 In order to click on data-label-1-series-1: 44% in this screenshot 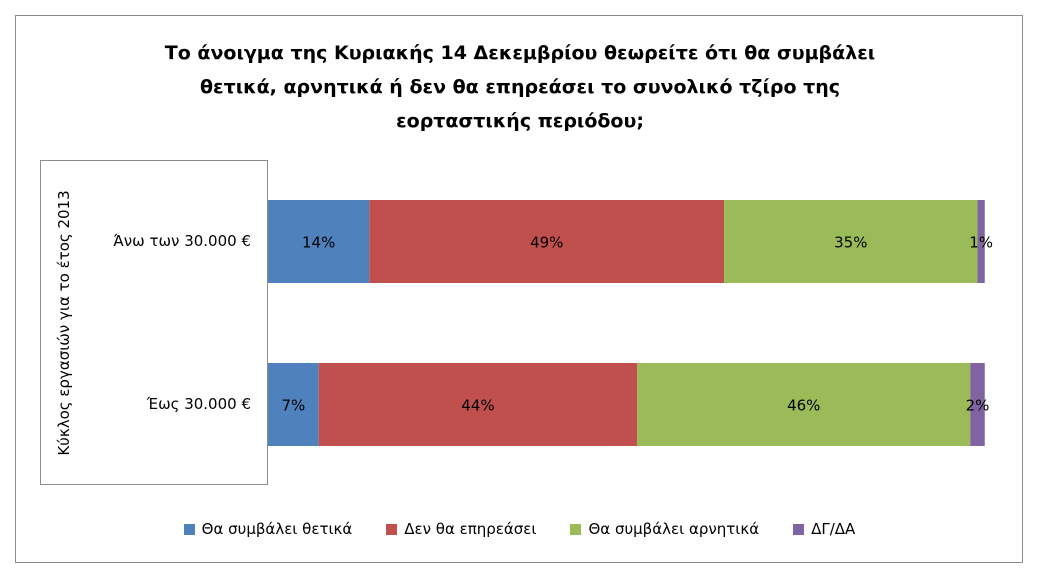, I will do `click(477, 406)`.